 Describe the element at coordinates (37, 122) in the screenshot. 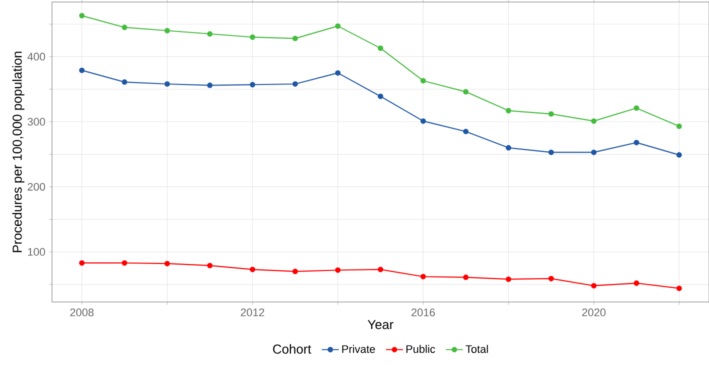

I see `y-tick-label: 300` at that location.